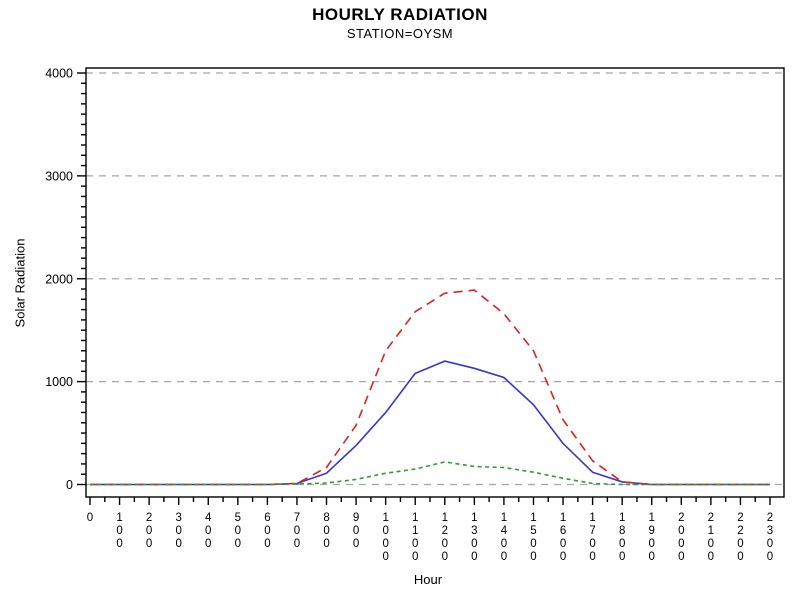  I want to click on y-tick-labels: 0 1000 2000 3000 4000, so click(59, 280).